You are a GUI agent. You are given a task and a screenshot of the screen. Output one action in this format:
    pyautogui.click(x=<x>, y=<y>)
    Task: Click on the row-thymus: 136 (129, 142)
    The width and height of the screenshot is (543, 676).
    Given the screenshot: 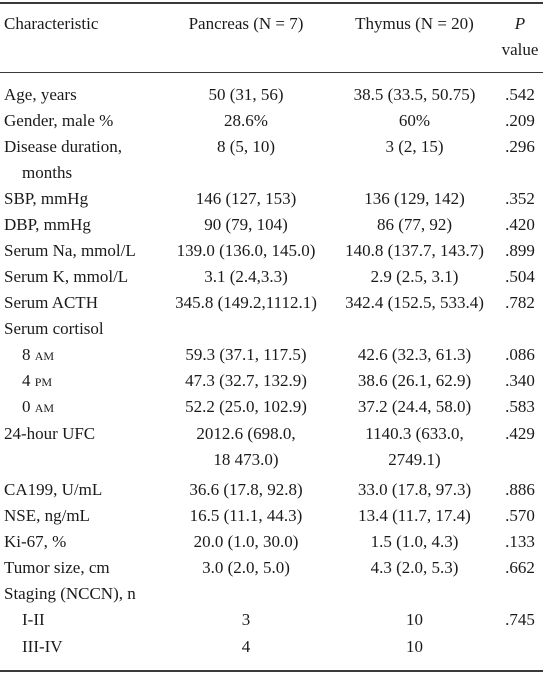 What is the action you would take?
    pyautogui.click(x=414, y=198)
    